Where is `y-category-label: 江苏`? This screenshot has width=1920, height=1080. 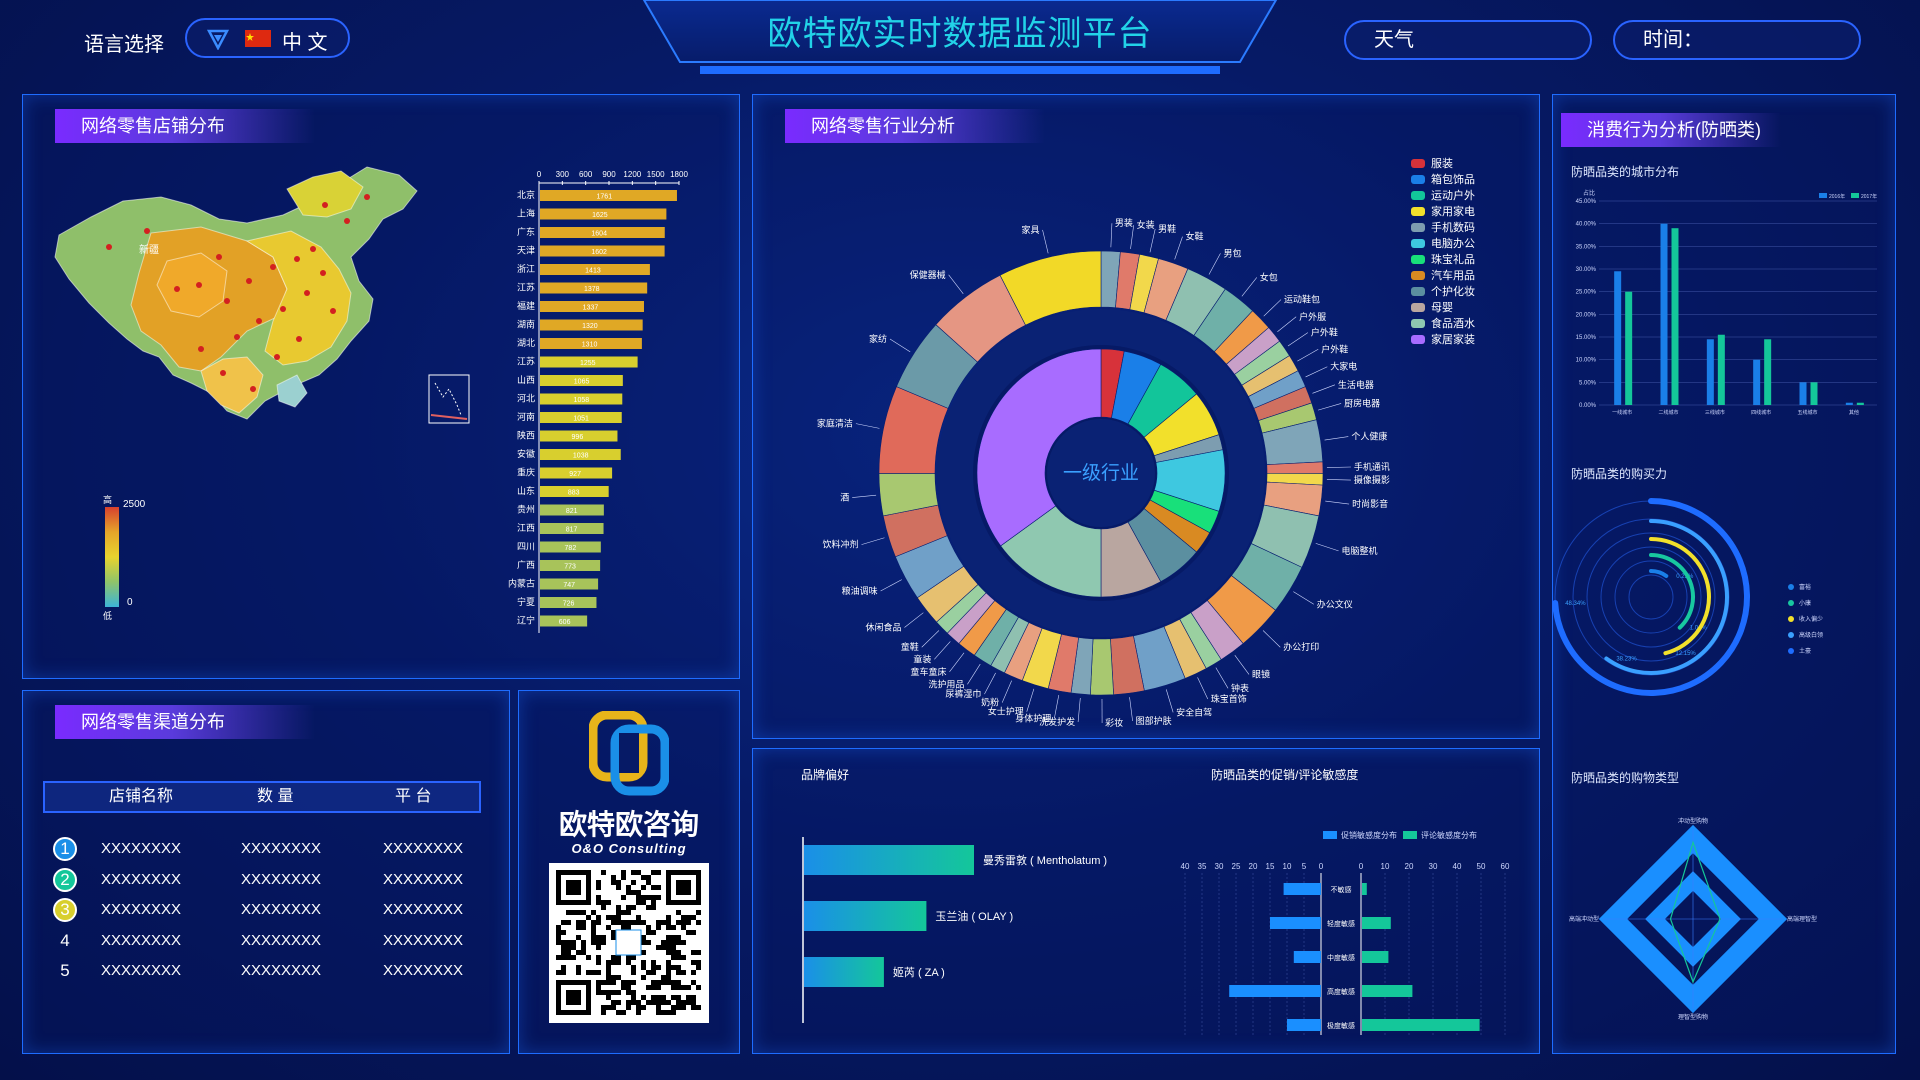
y-category-label: 江苏 is located at coordinates (526, 287).